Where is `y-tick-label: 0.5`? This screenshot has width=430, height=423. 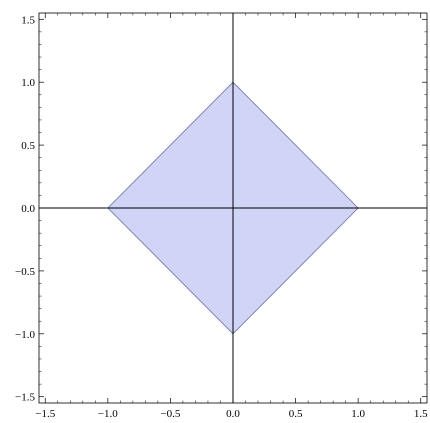
y-tick-label: 0.5 is located at coordinates (28, 146).